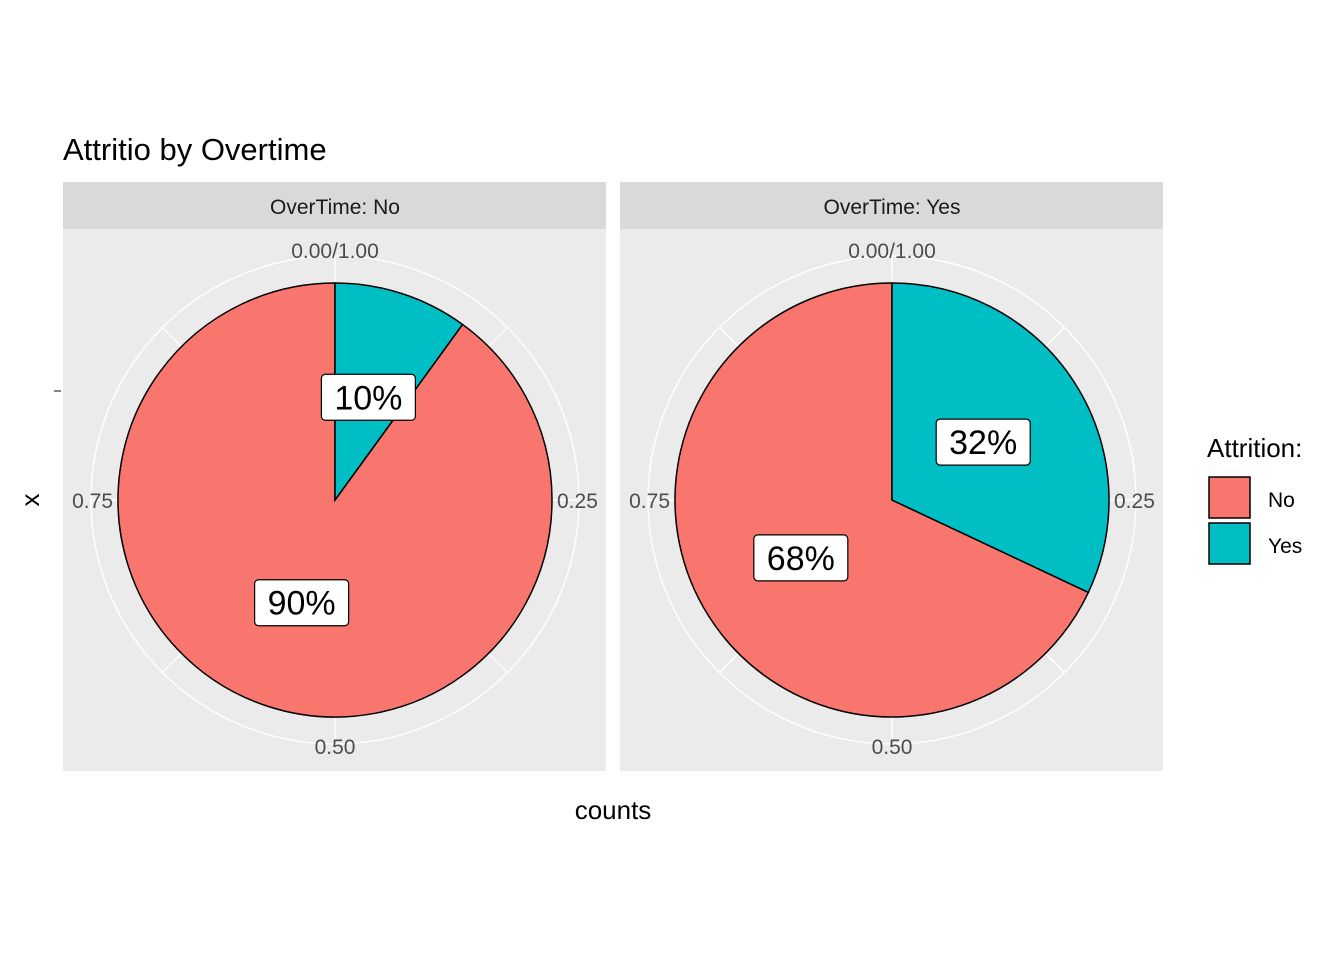 The height and width of the screenshot is (960, 1344). I want to click on facet-strip-label: OverTime: Yes, so click(892, 207).